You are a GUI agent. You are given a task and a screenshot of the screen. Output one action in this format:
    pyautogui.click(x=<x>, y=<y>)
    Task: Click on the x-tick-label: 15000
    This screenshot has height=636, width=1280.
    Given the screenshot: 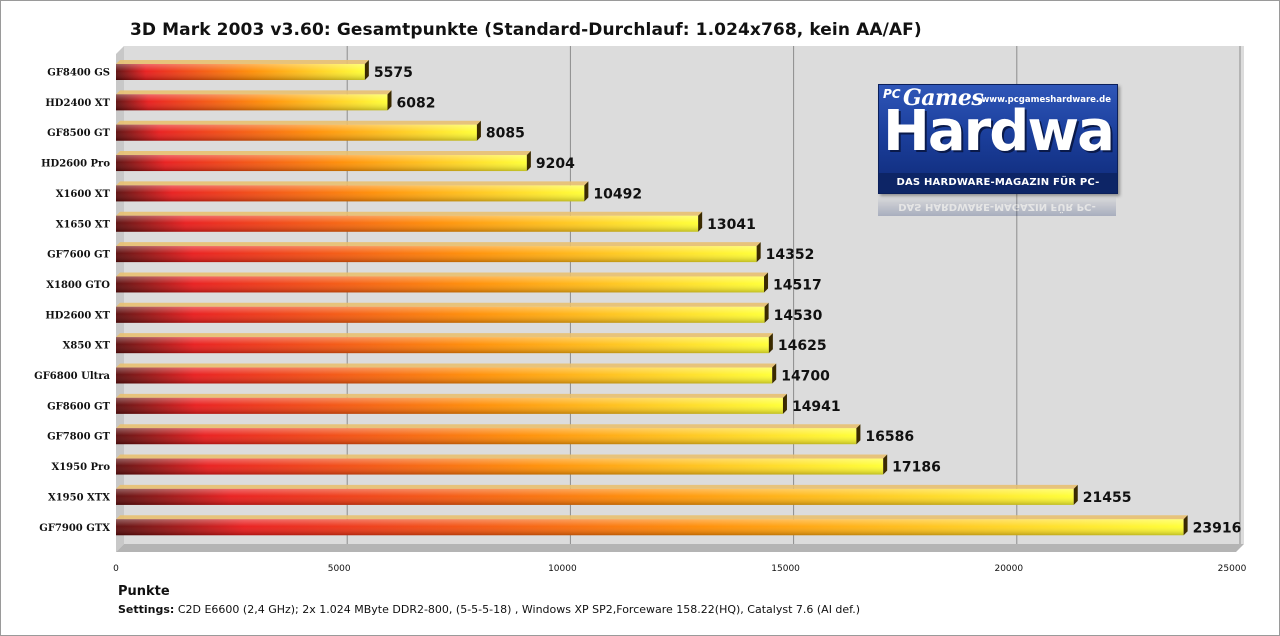 What is the action you would take?
    pyautogui.click(x=785, y=569)
    